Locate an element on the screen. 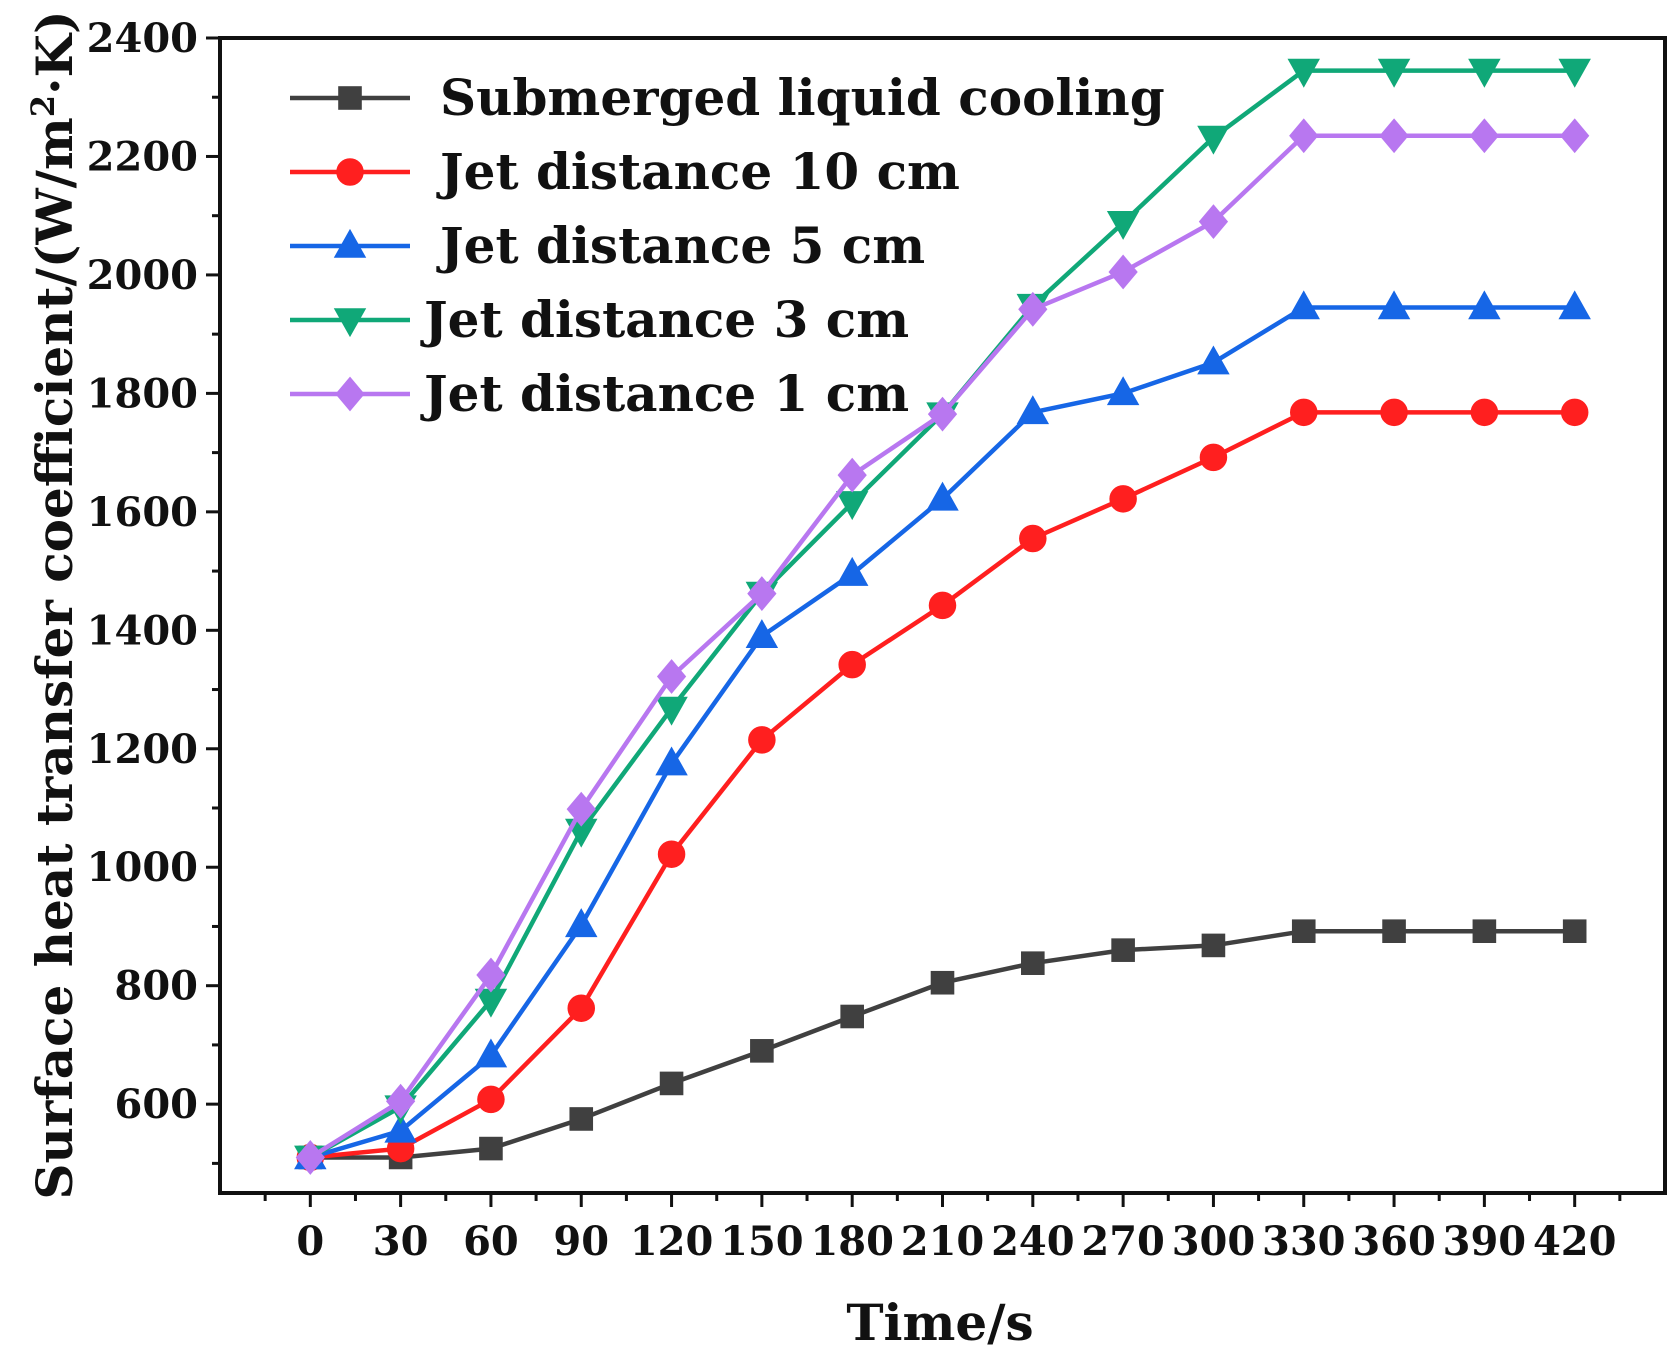 This screenshot has width=1673, height=1364. y-tick-label: 1800 is located at coordinates (142, 393).